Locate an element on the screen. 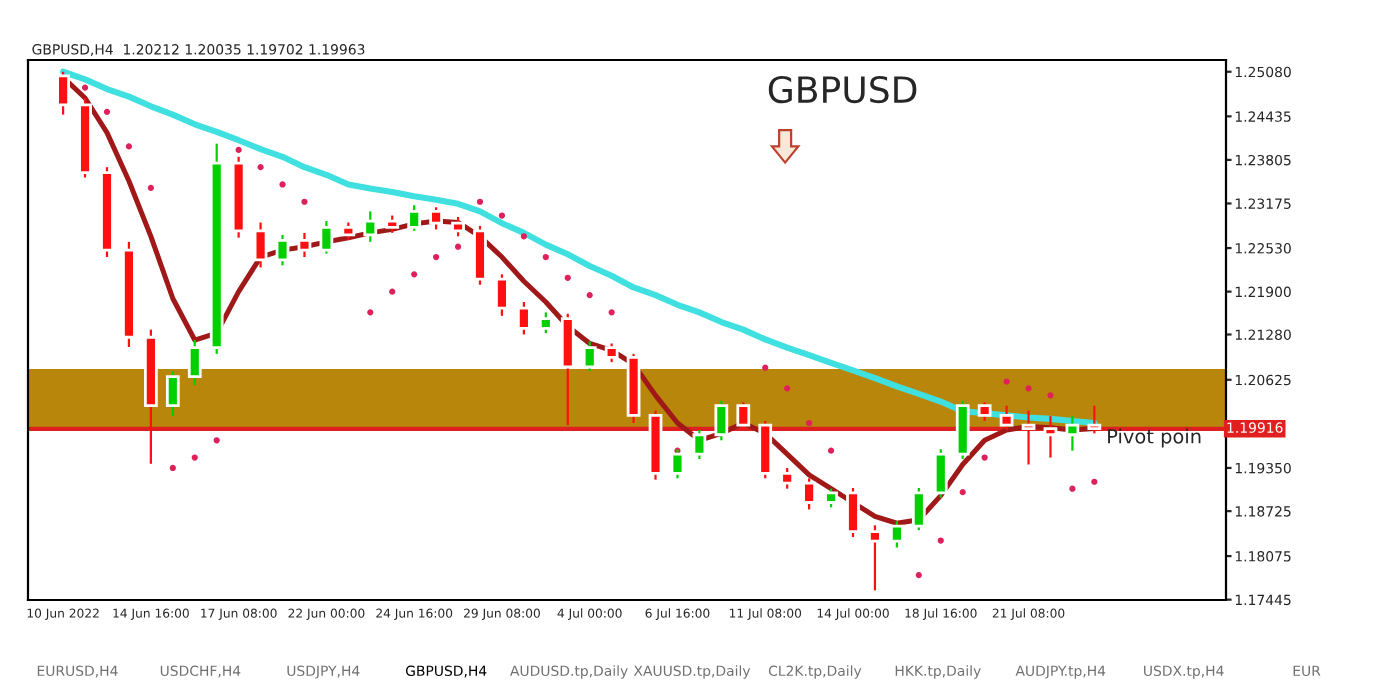 The height and width of the screenshot is (688, 1382). chart-title: GBPUSD is located at coordinates (842, 89).